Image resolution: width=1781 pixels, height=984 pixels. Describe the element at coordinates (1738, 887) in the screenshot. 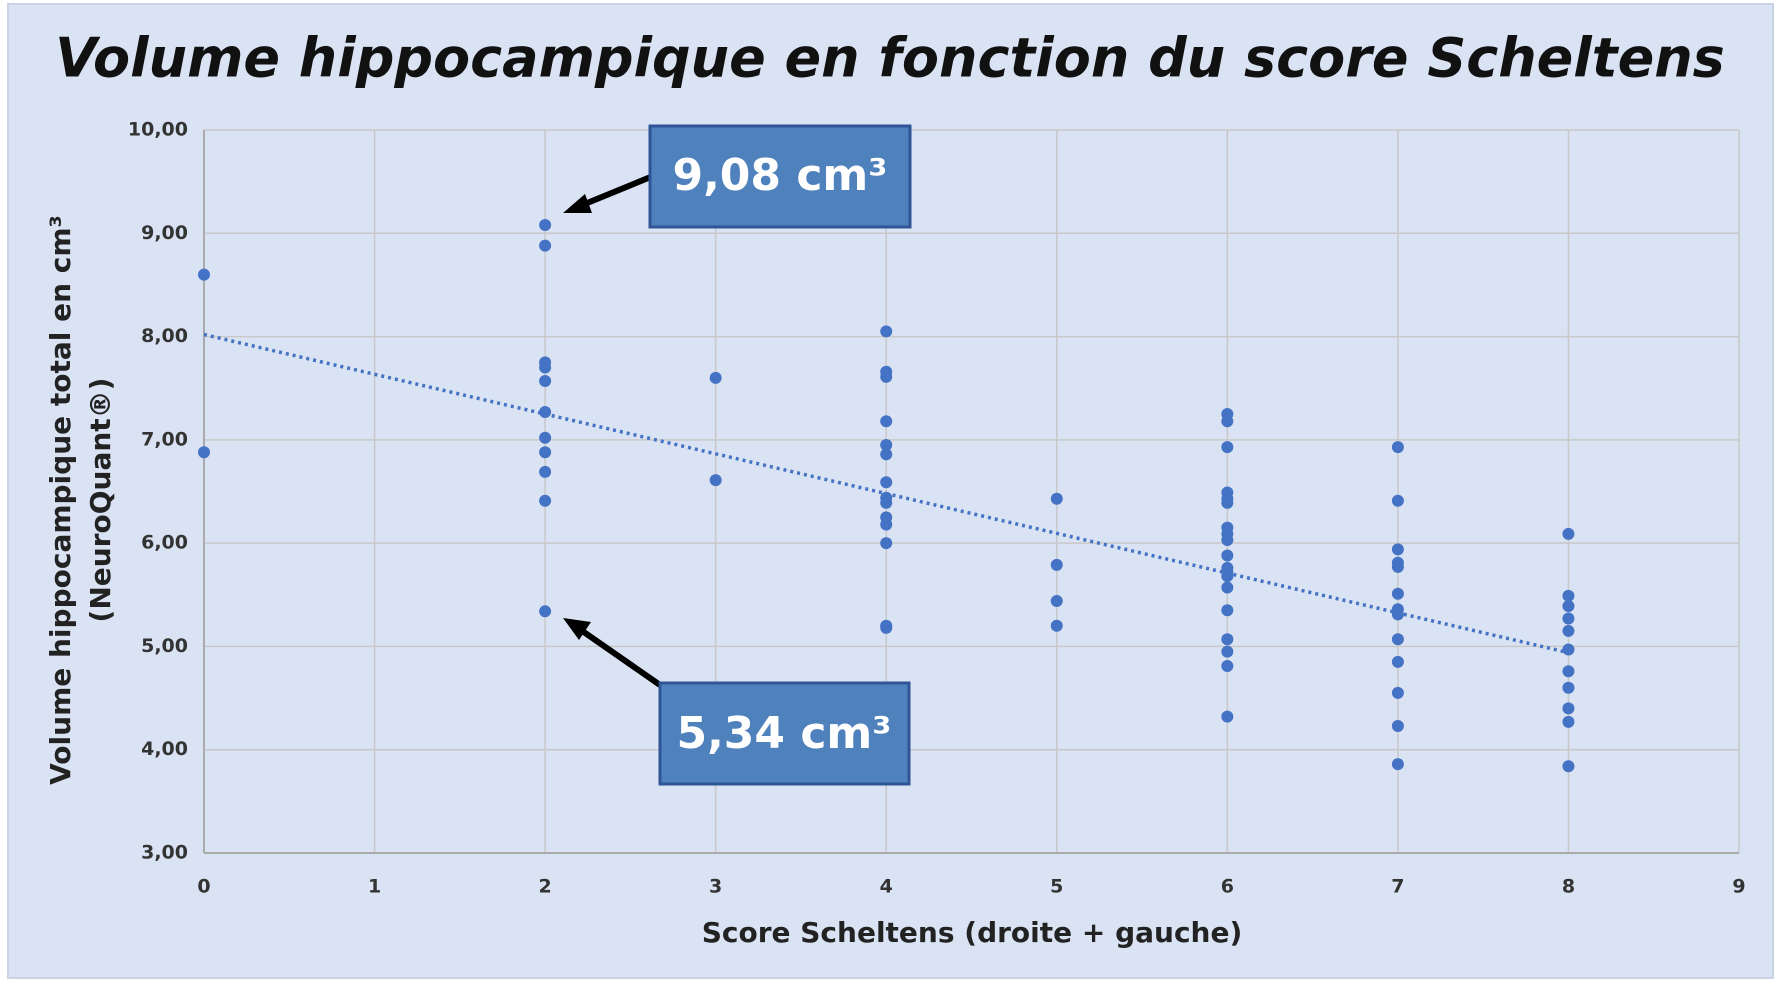

I see `x-tick-label: 9` at that location.